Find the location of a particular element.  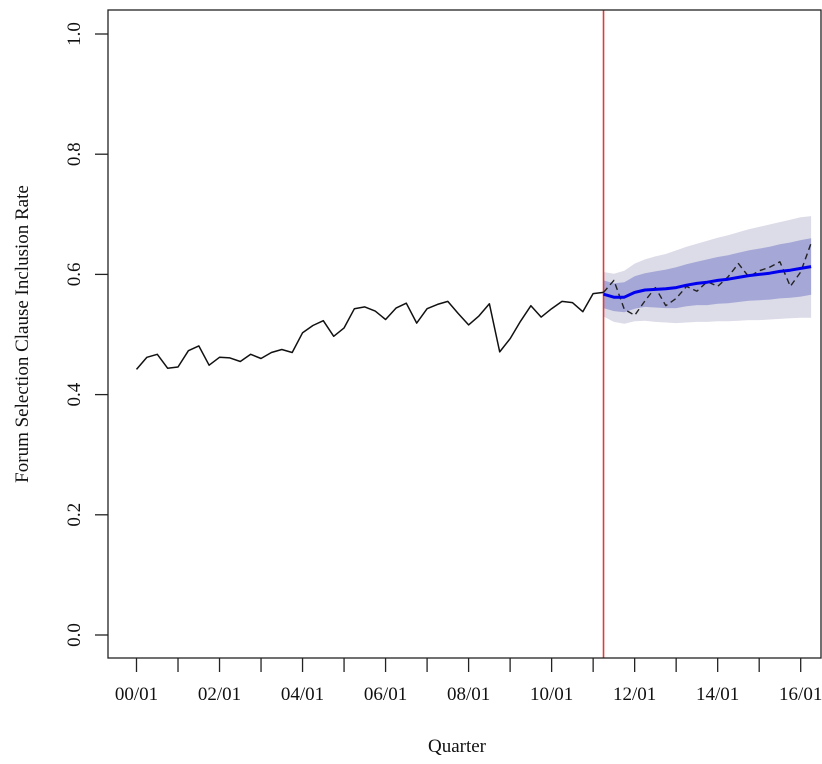

y-tick-label: 0.0 is located at coordinates (74, 635).